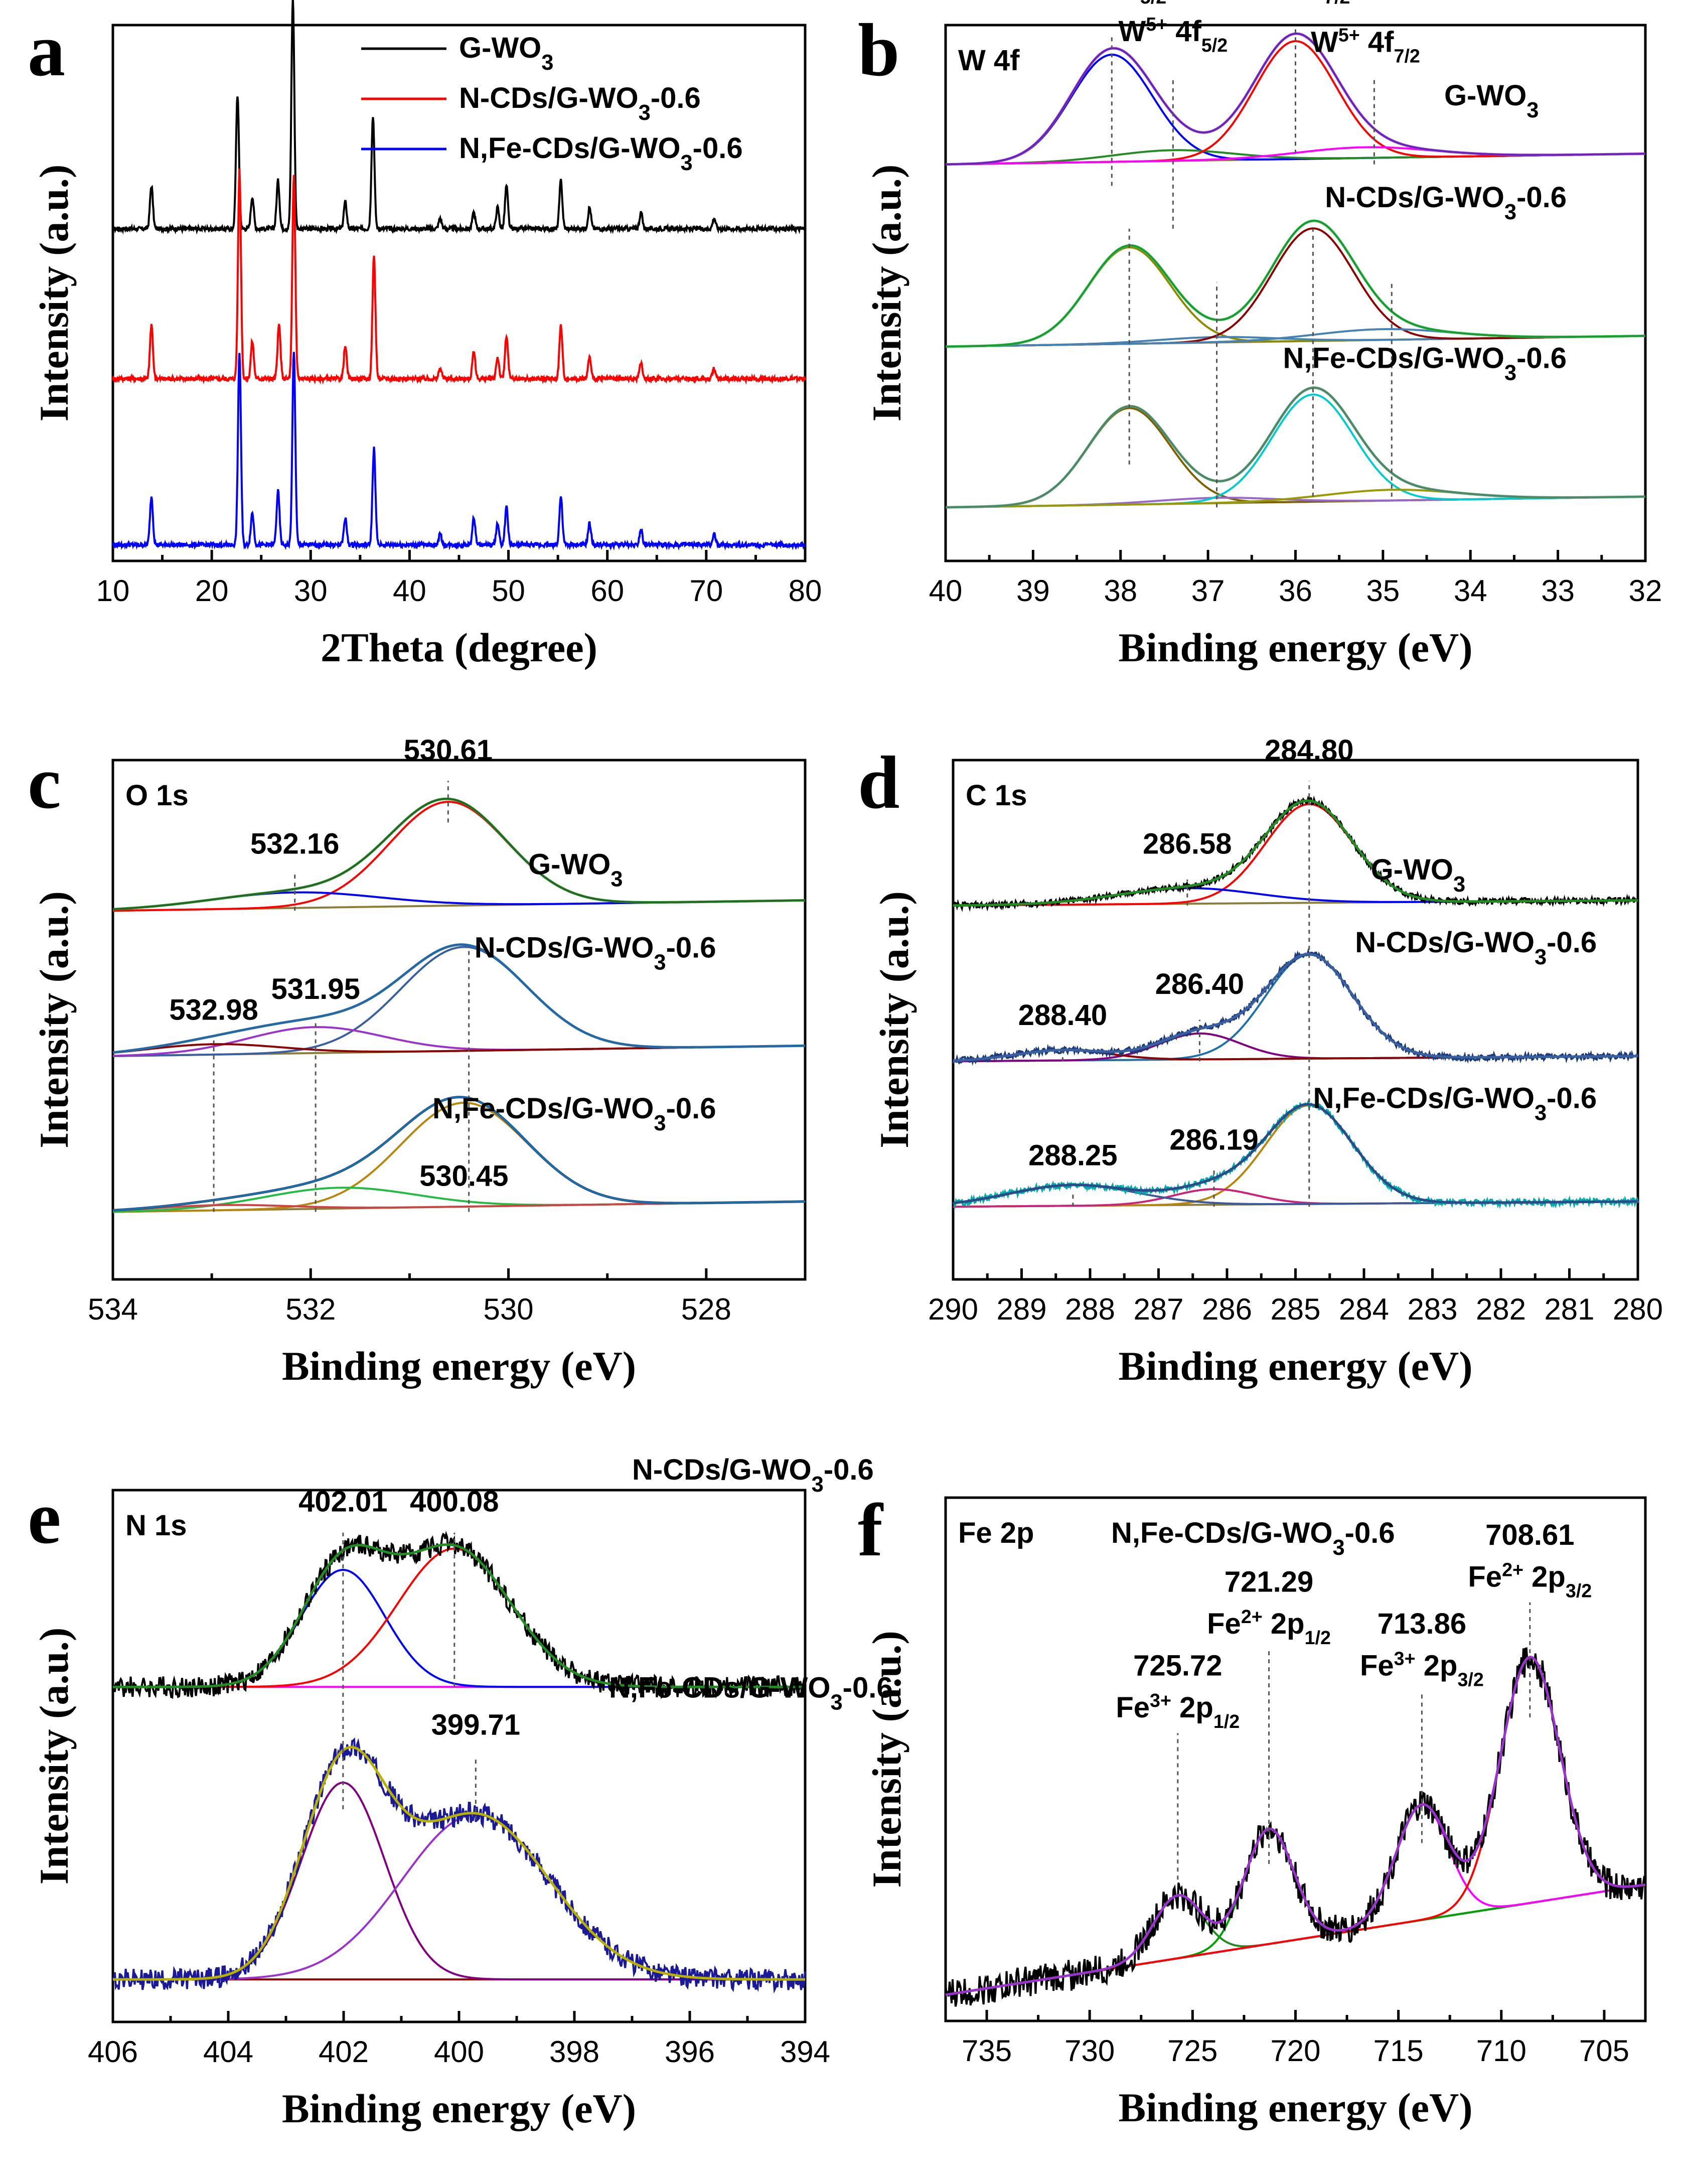  I want to click on legend: G-WO3 N-CDs/G-WO3-0.6 N,Fe-CDs/G-WO3-0.6, so click(552, 103).